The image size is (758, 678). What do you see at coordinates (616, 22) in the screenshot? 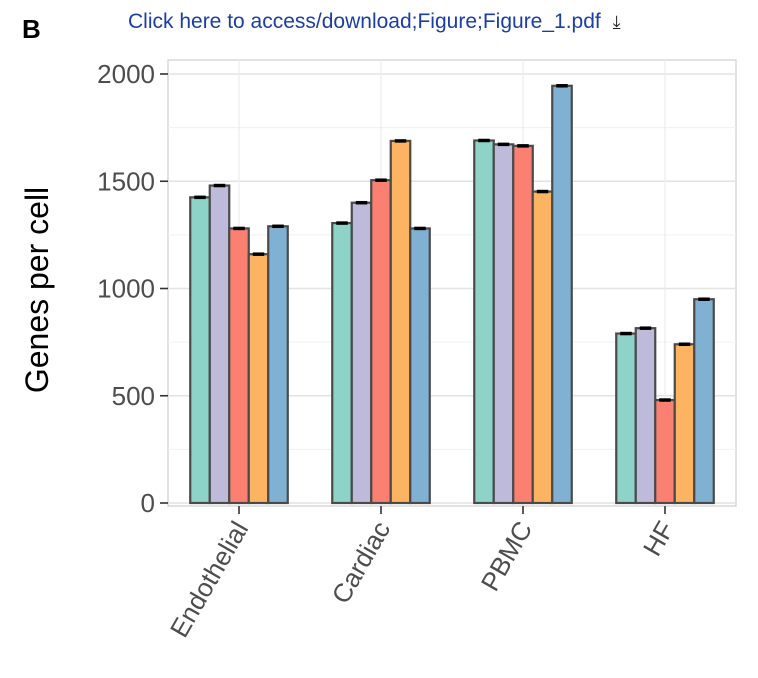
I see `download-icon: ⤓` at bounding box center [616, 22].